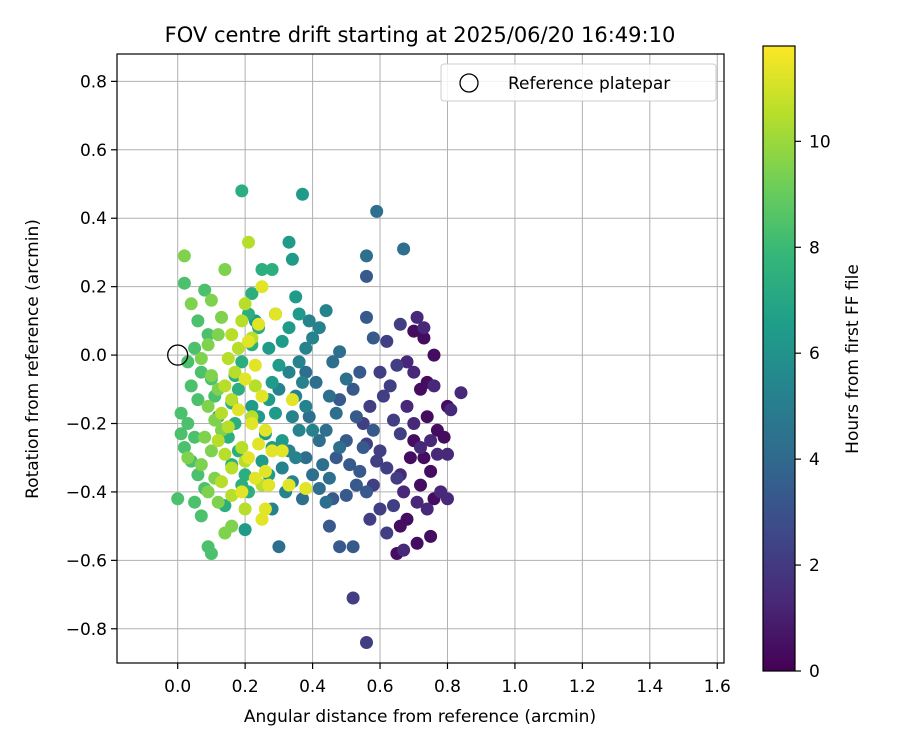 Image resolution: width=900 pixels, height=754 pixels. What do you see at coordinates (814, 672) in the screenshot?
I see `colorbar-tick-label: 0` at bounding box center [814, 672].